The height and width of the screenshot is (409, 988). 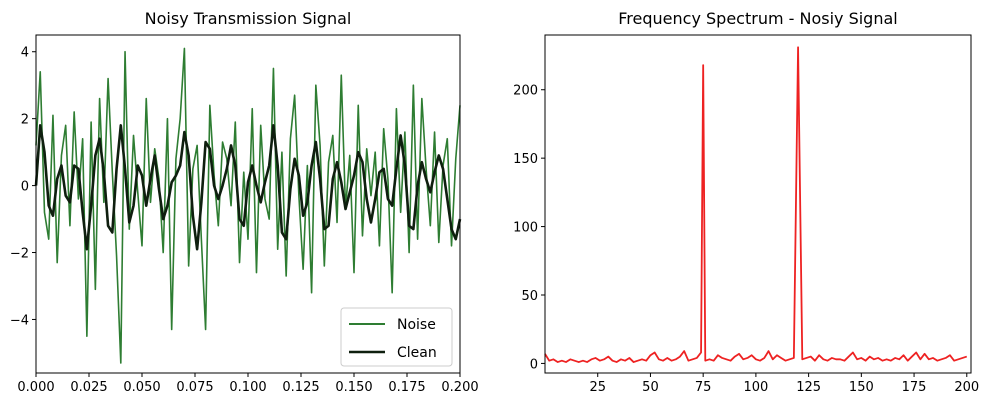 What do you see at coordinates (757, 18) in the screenshot?
I see `spectrum-chart-title: Frequency Spectrum - Nosiy Signal` at bounding box center [757, 18].